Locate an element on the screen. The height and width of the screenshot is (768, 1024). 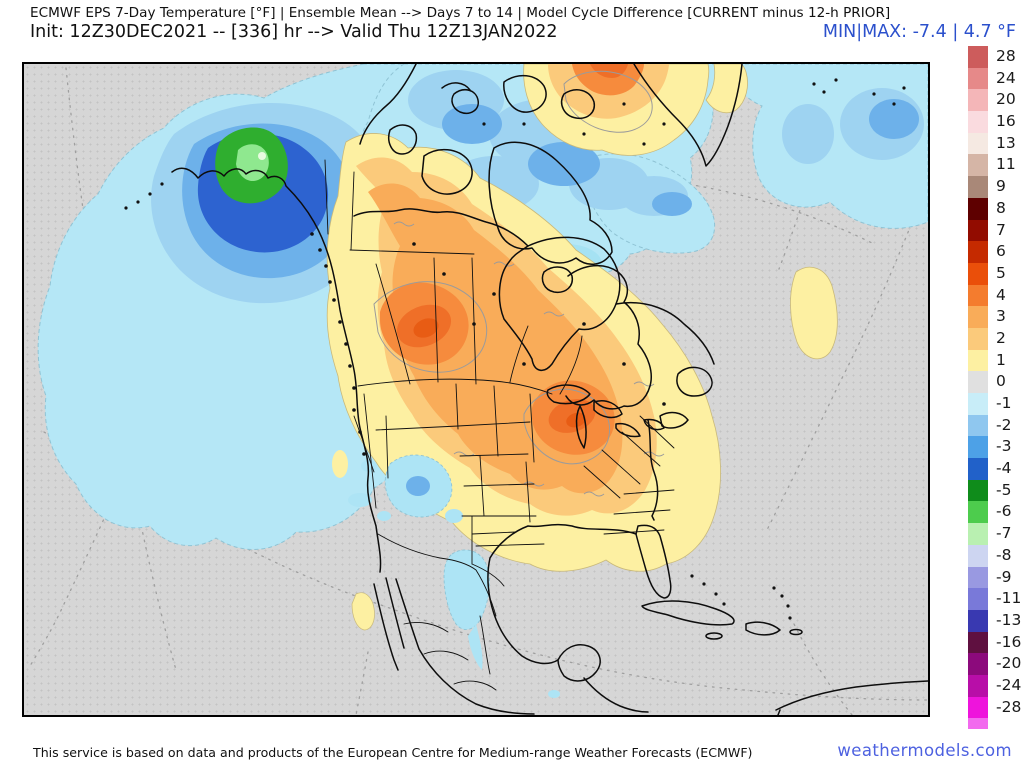
colorbar-label: 1 is located at coordinates (1001, 359).